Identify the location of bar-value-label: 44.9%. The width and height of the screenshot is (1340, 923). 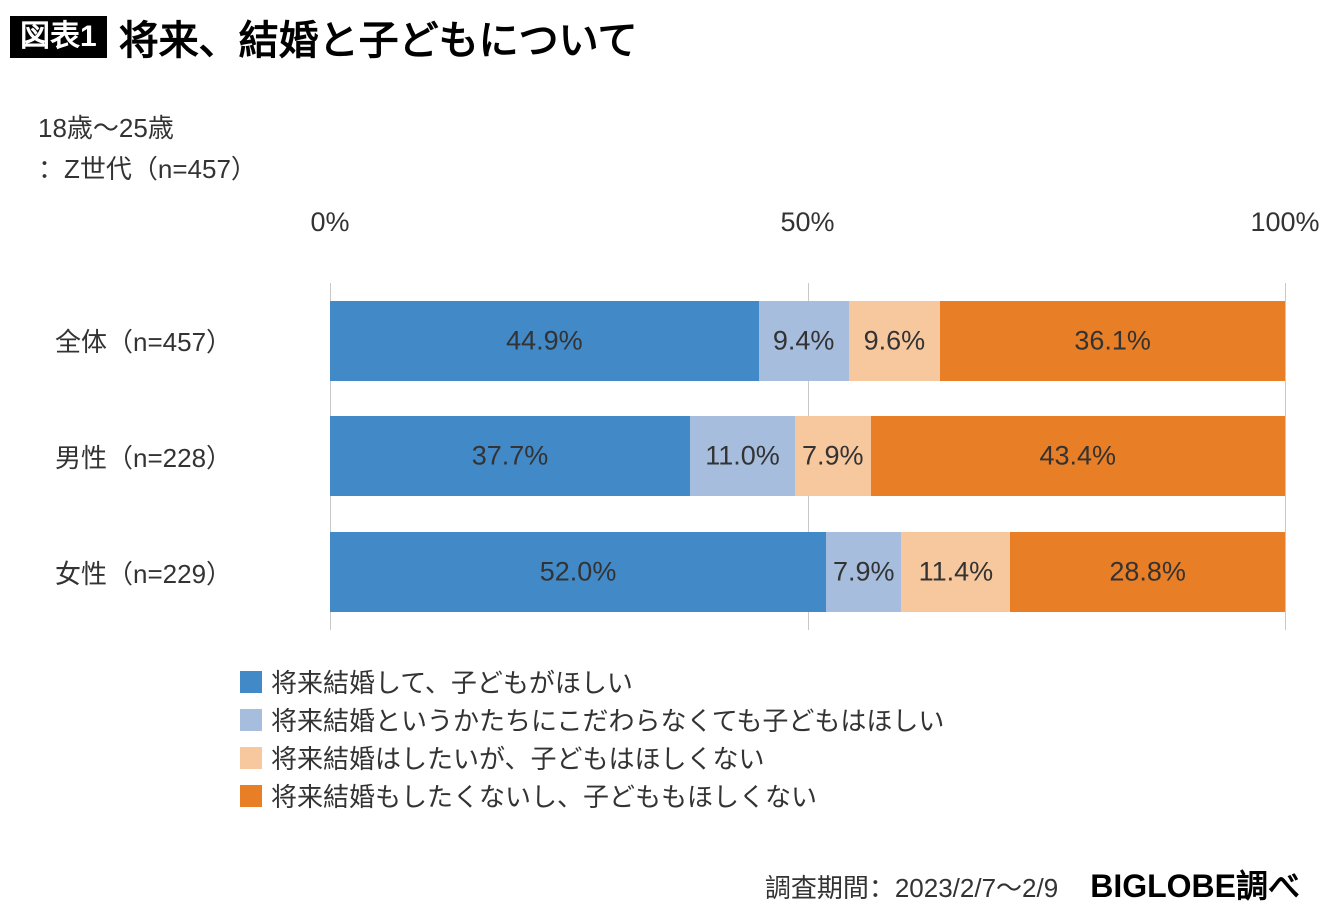
(544, 340).